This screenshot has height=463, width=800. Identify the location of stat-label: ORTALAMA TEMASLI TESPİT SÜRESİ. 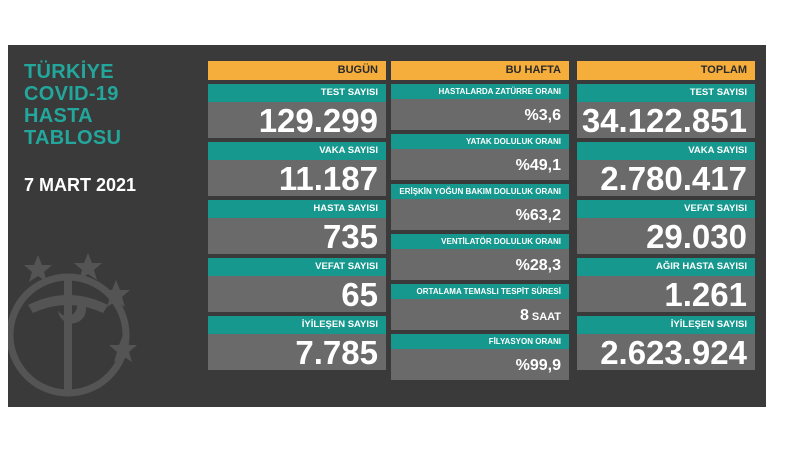
(480, 291).